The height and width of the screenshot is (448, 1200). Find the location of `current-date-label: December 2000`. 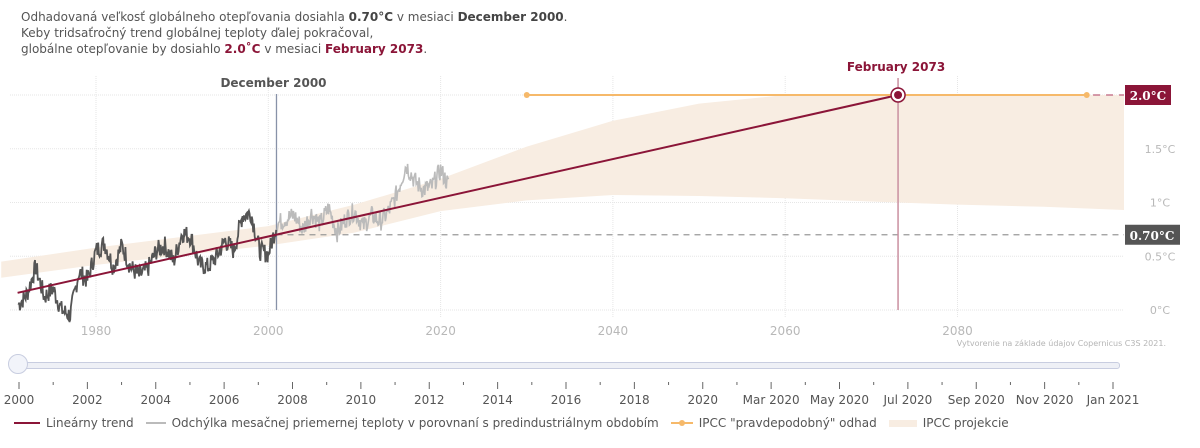

current-date-label: December 2000 is located at coordinates (273, 83).